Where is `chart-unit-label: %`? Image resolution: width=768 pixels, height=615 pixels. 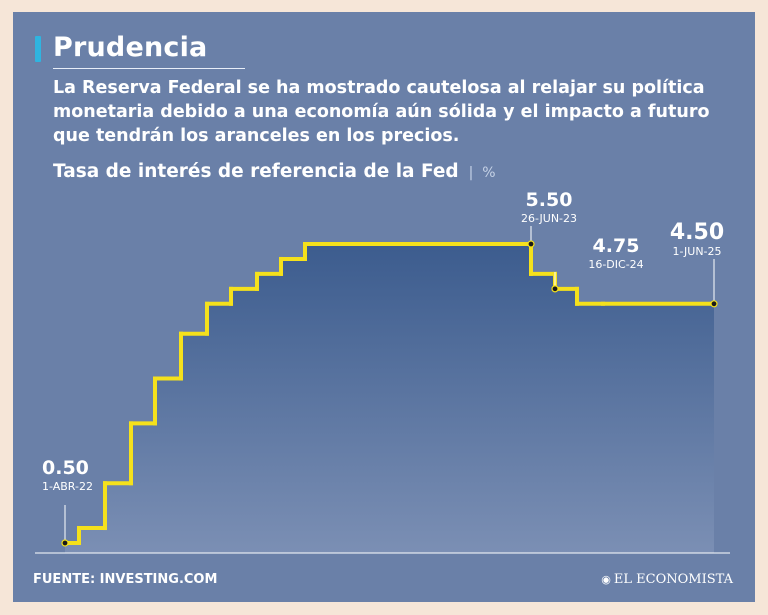
chart-unit-label: % is located at coordinates (489, 173).